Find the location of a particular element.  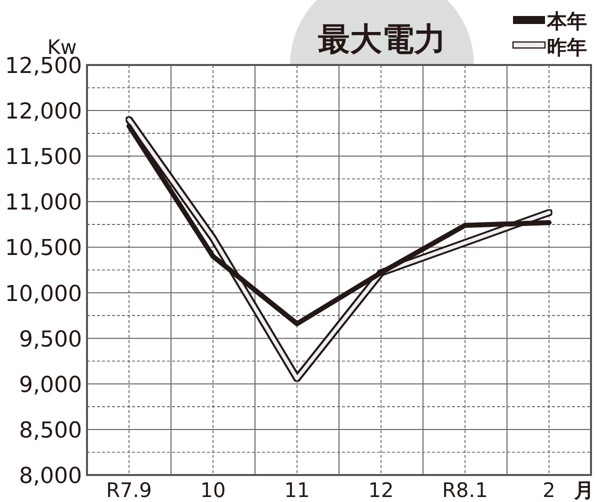

y-tick-label: 12,000 is located at coordinates (43, 112).